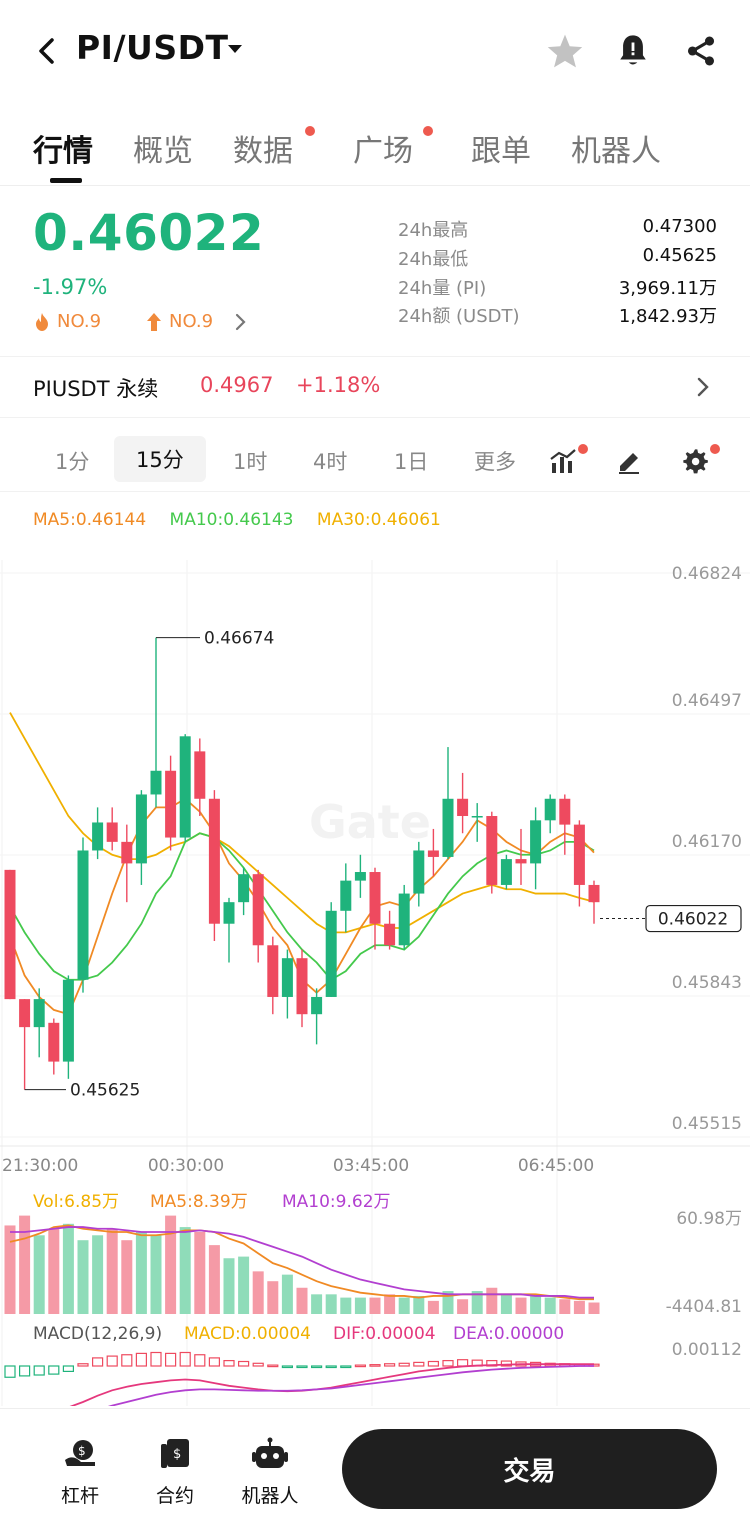 This screenshot has width=750, height=1528. I want to click on ma10-legend: MA10:0.46143, so click(231, 520).